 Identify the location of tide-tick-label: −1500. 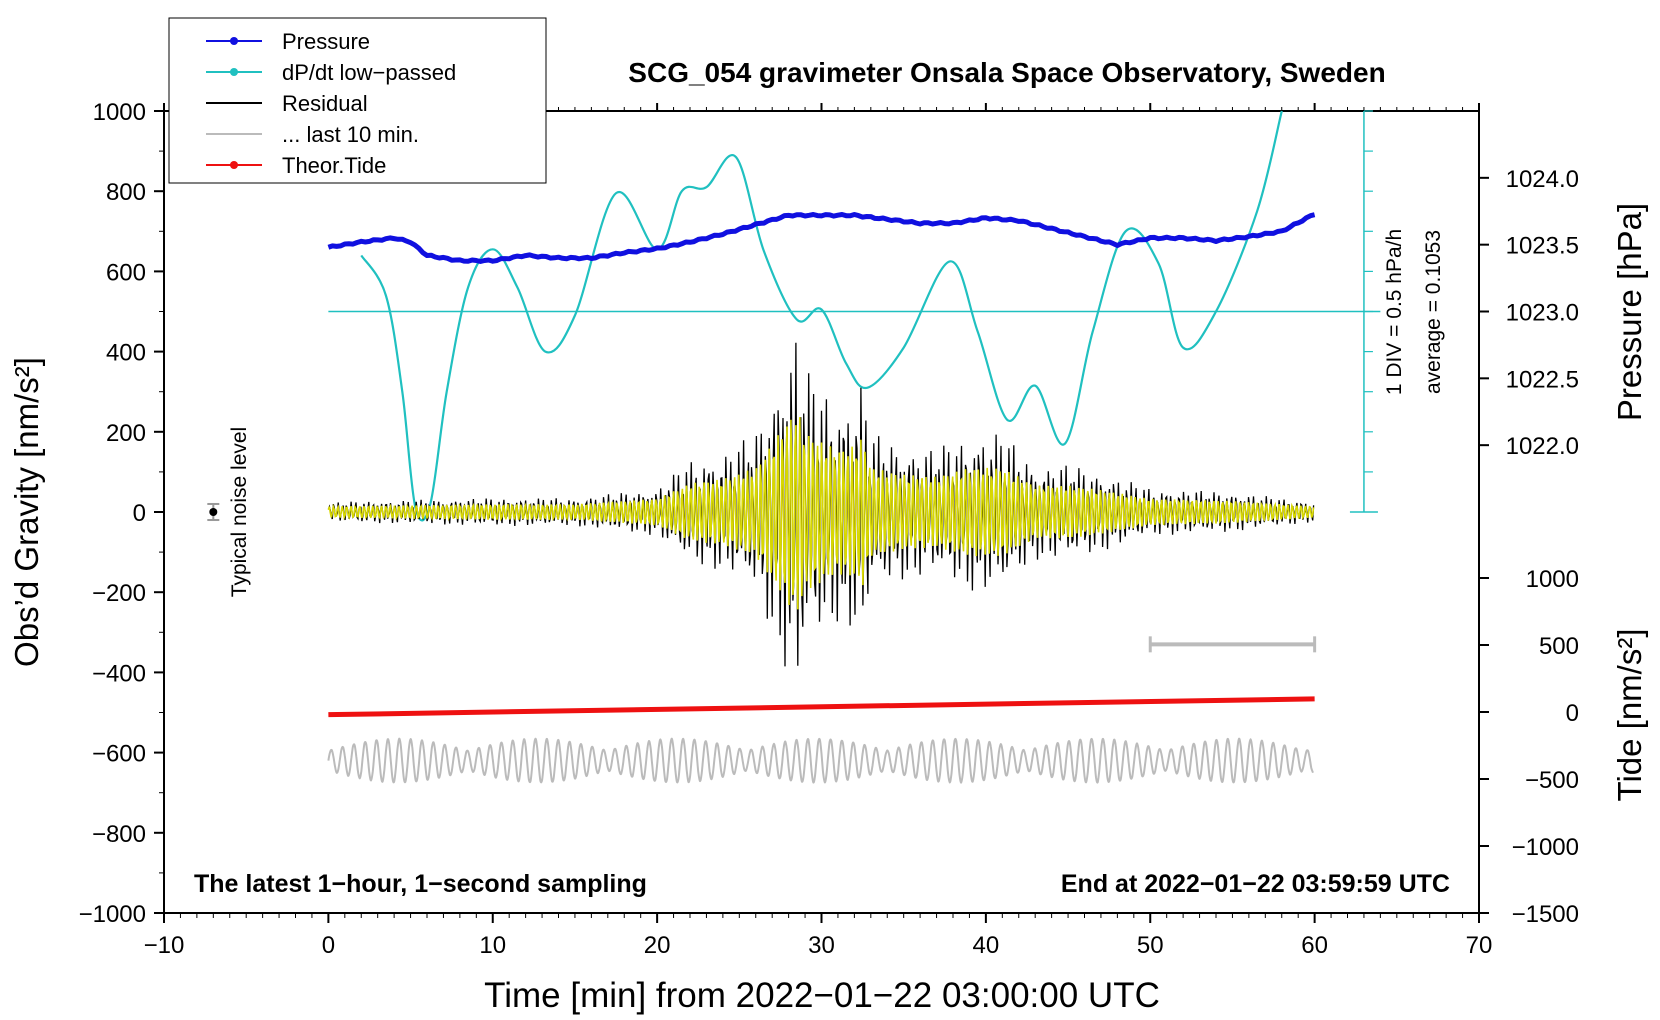
(1545, 914).